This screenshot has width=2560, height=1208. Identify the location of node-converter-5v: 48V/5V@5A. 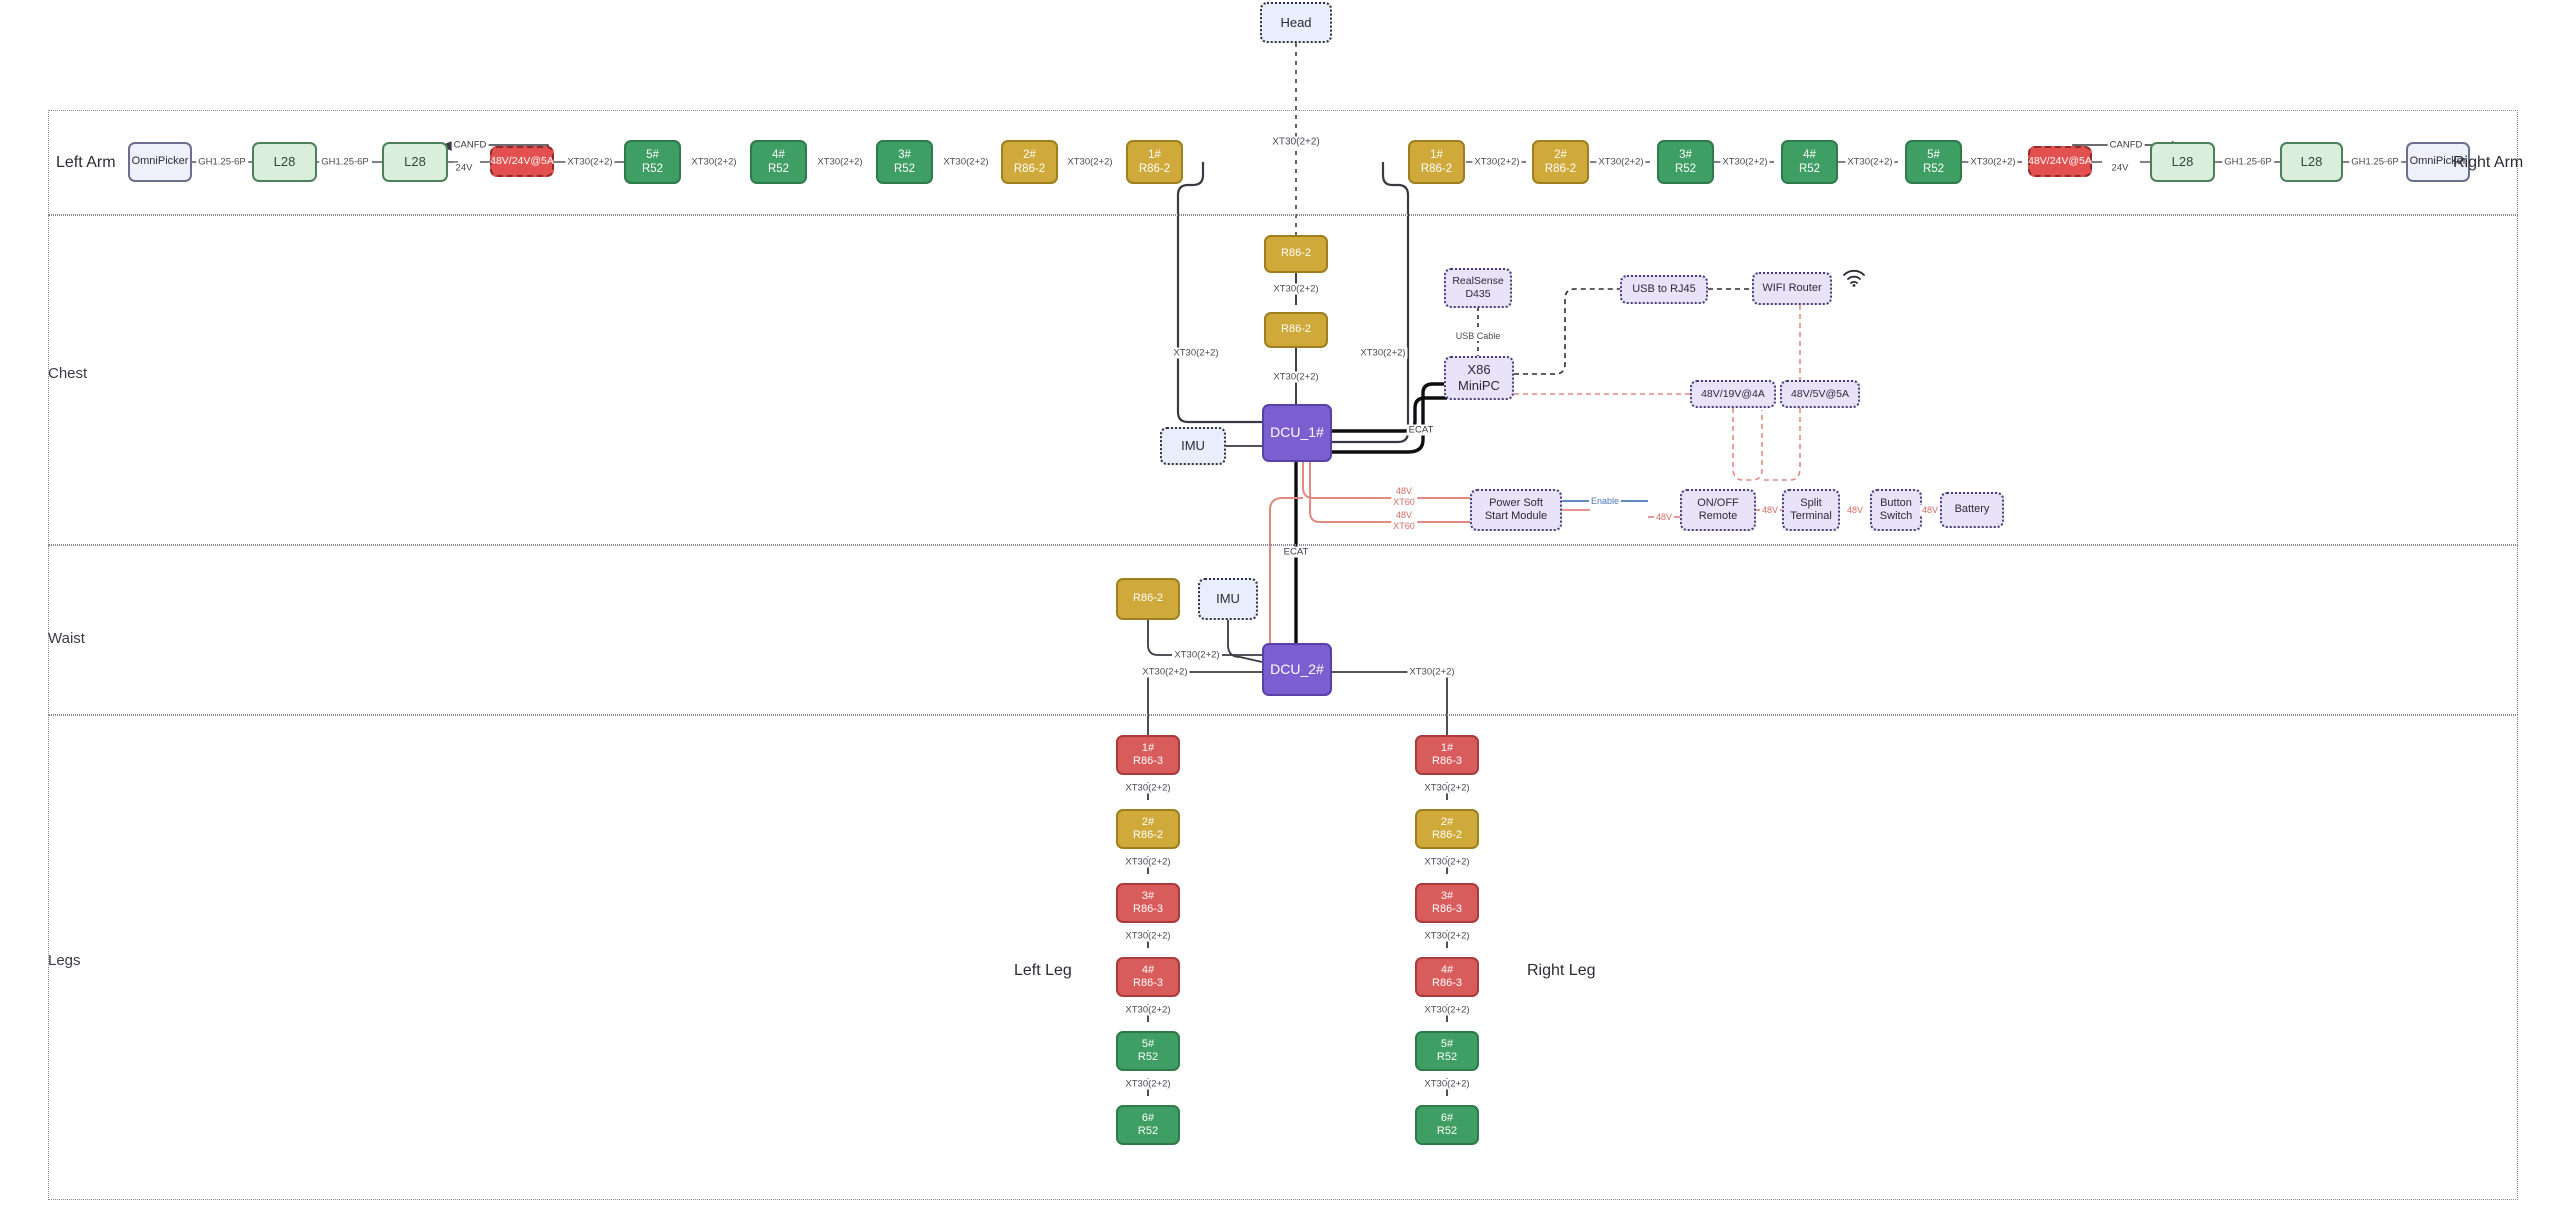
(1820, 394).